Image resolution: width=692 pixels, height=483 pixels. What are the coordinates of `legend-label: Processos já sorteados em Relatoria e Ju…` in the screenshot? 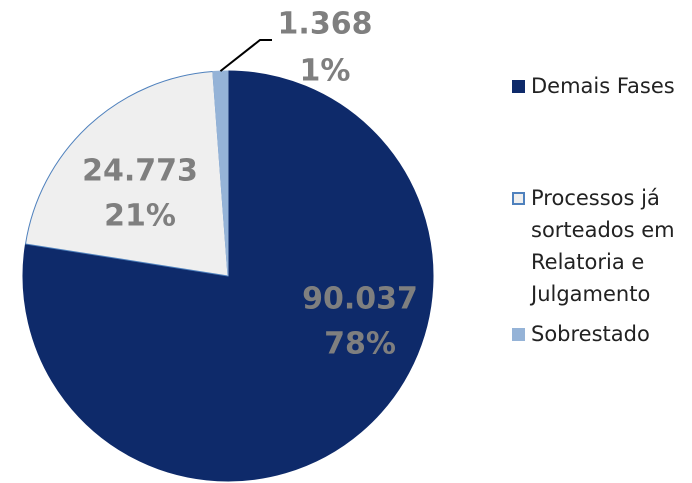 It's located at (603, 246).